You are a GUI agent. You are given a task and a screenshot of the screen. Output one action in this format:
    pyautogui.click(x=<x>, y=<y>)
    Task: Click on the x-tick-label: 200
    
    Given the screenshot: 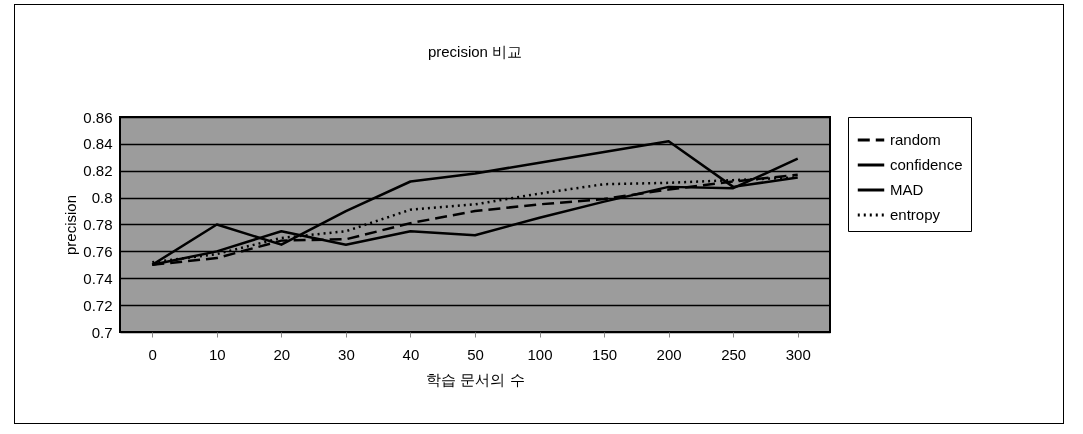 What is the action you would take?
    pyautogui.click(x=669, y=354)
    